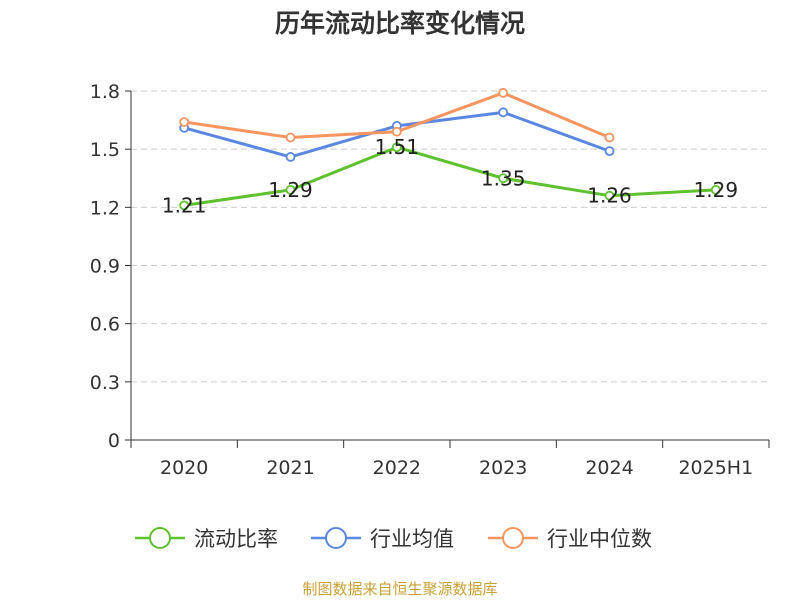  What do you see at coordinates (503, 468) in the screenshot?
I see `x-tick-label: 2023` at bounding box center [503, 468].